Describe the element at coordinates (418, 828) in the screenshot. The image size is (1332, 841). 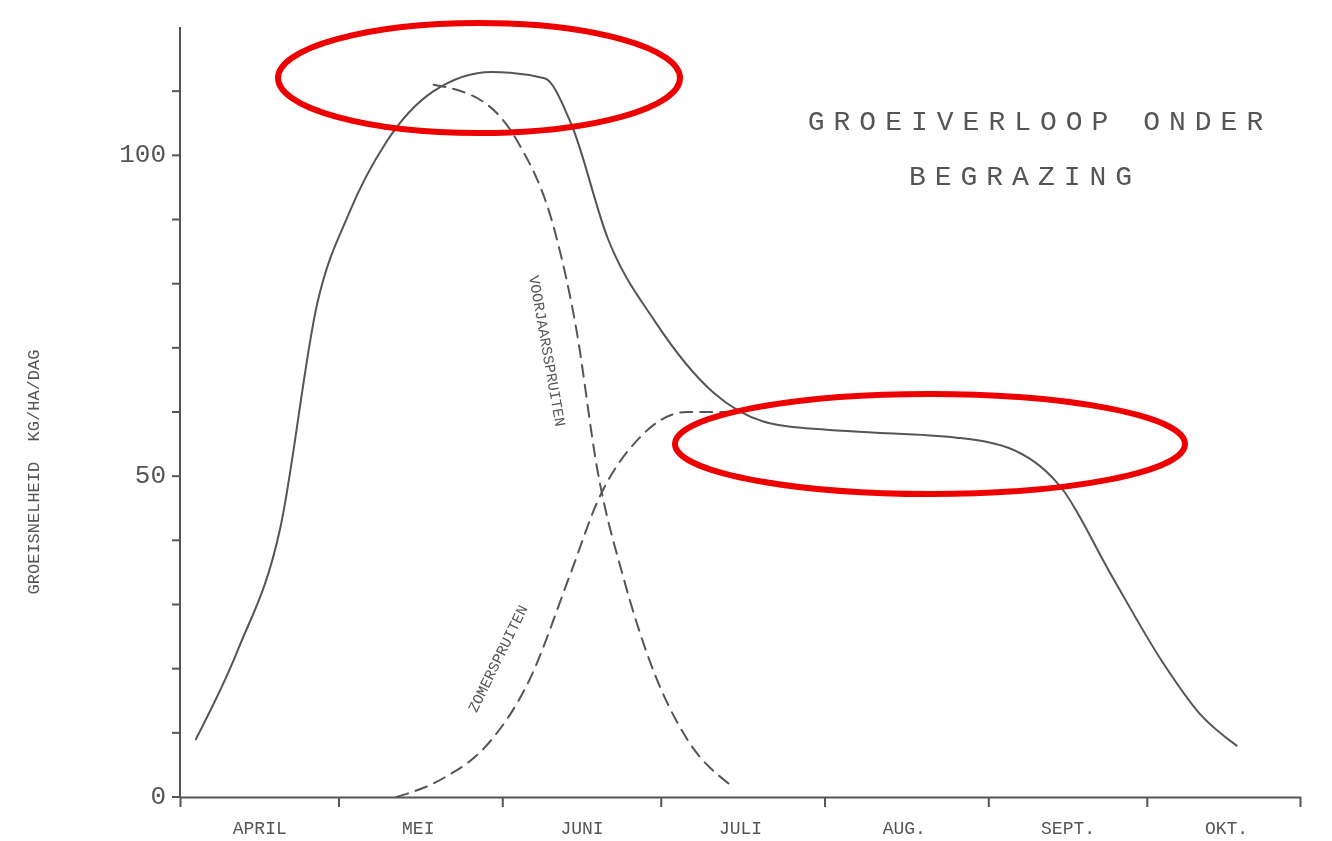
I see `x-tick-label: MEI` at that location.